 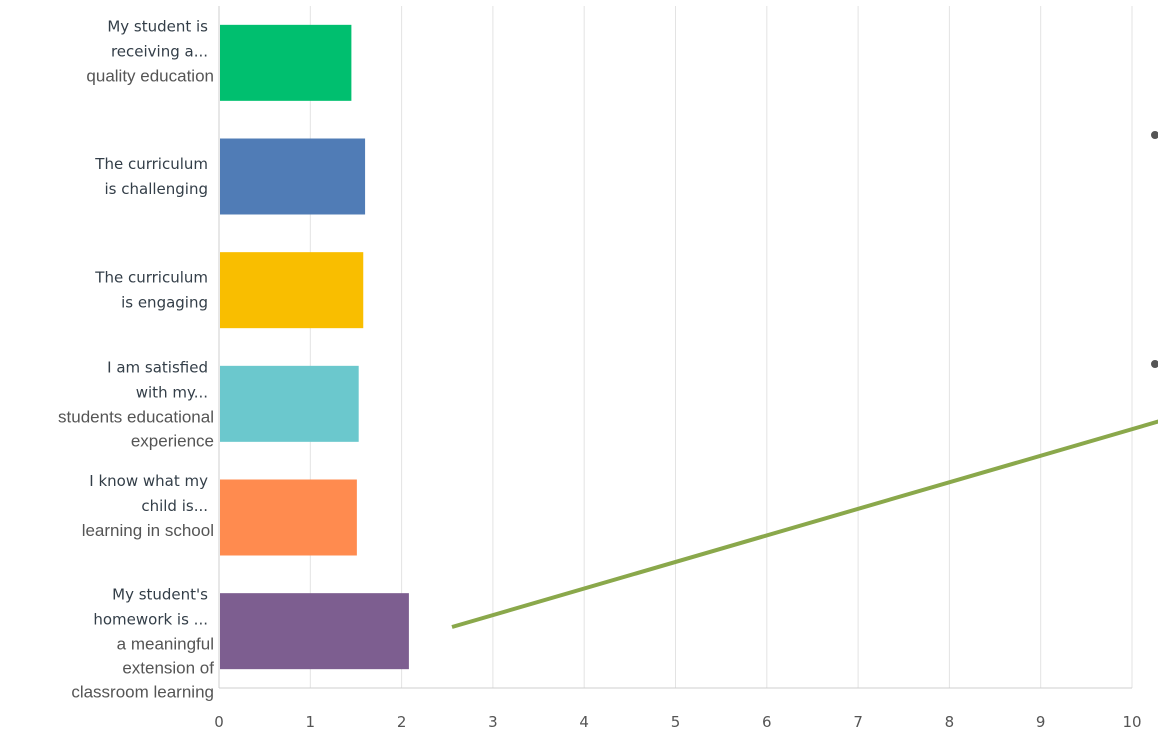 I want to click on x-tick-label-9: 9, so click(x=1041, y=722).